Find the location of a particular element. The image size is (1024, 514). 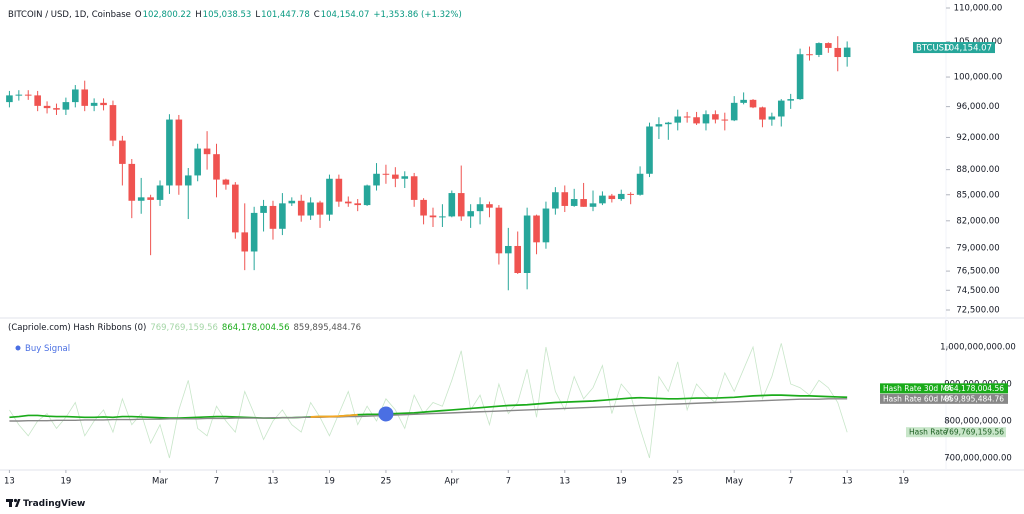

y-tick-label: 110,000.00 is located at coordinates (978, 9).